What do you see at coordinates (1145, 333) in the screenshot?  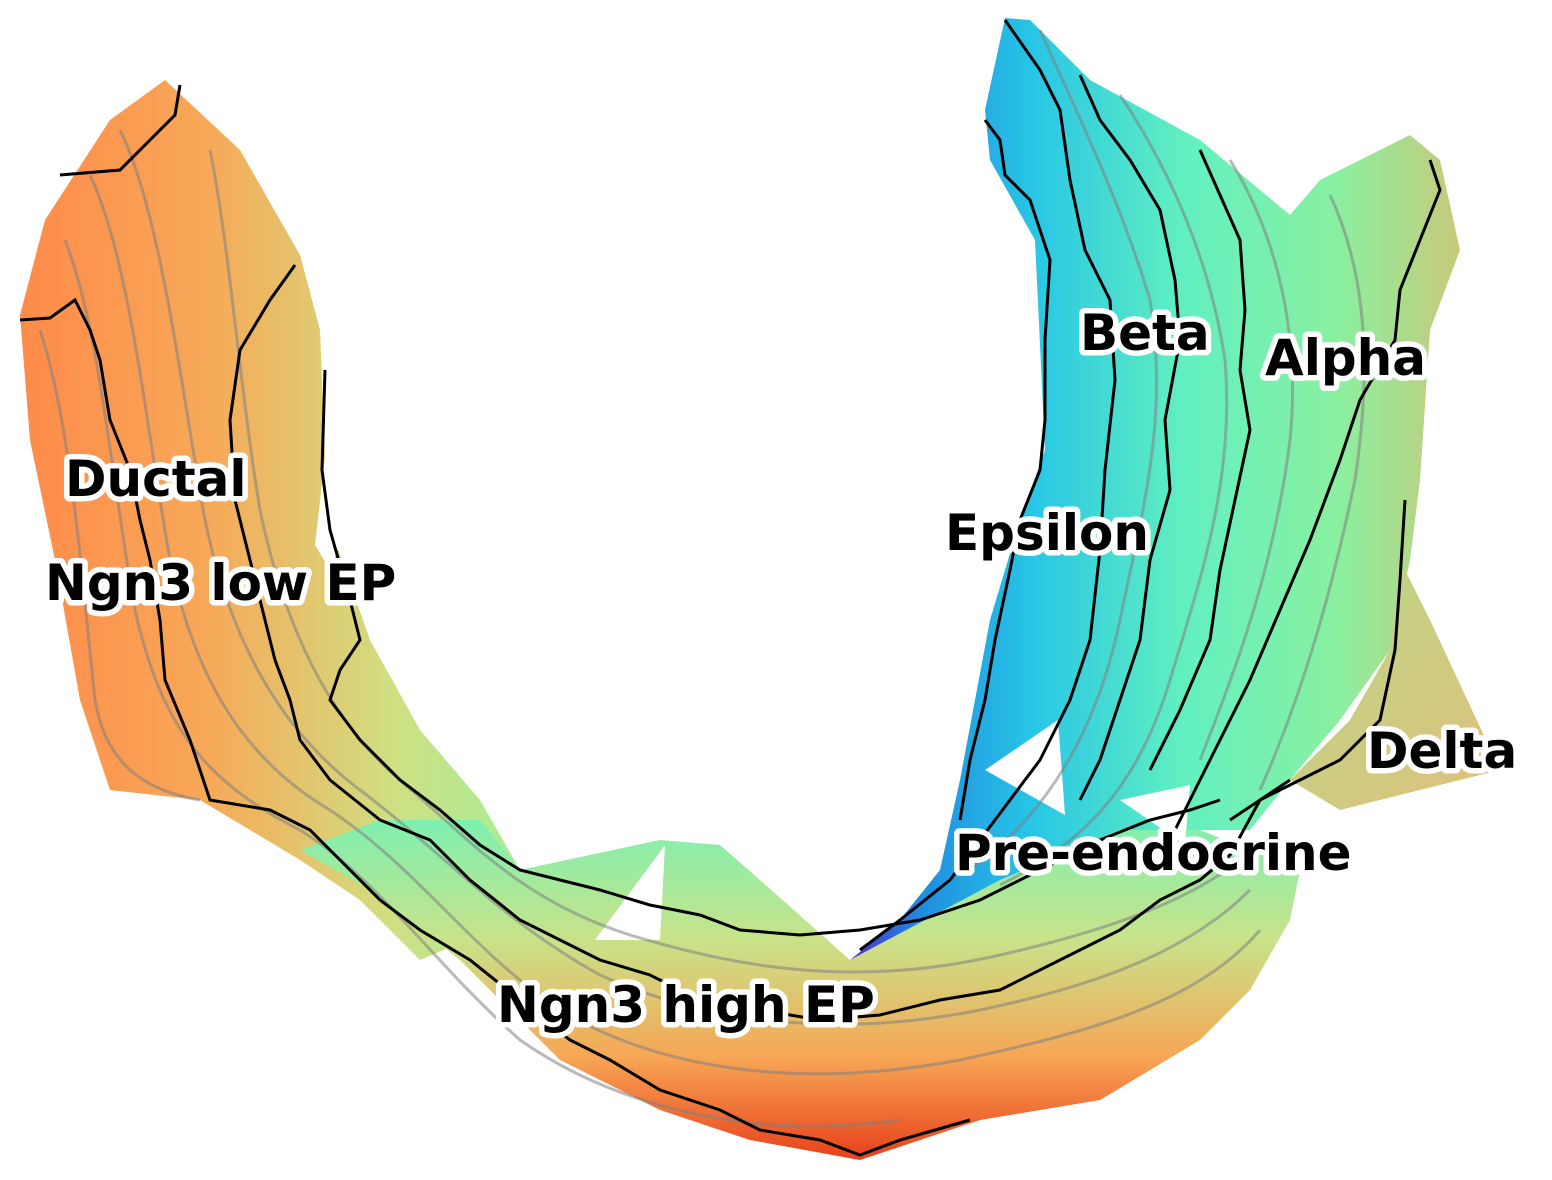 I see `label-beta: Beta` at bounding box center [1145, 333].